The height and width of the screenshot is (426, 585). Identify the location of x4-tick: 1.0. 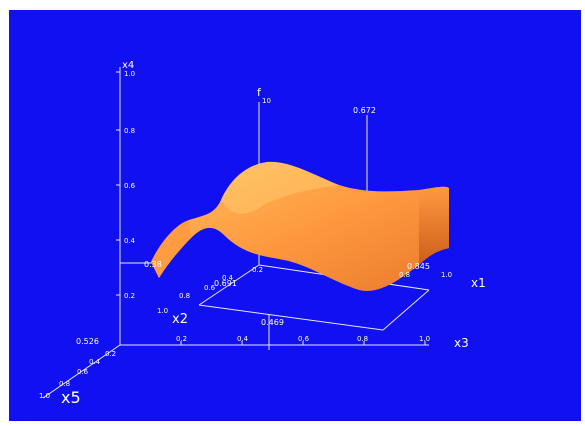
(129, 74).